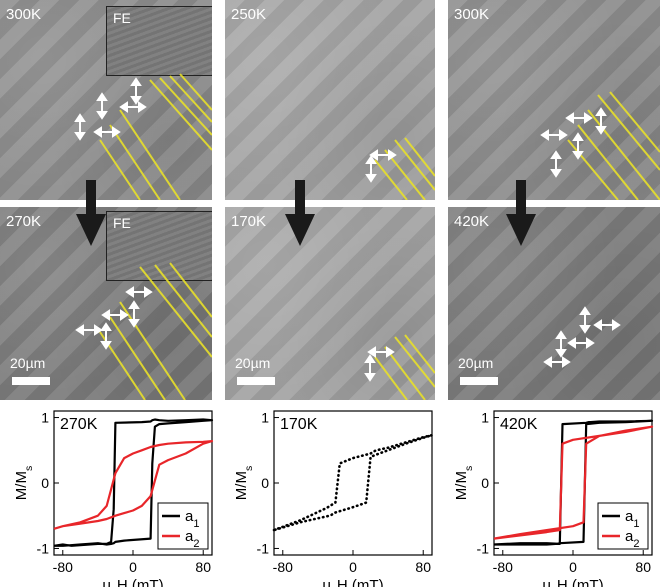 This screenshot has height=587, width=660. Describe the element at coordinates (79, 424) in the screenshot. I see `temperature-annotation: 270K` at that location.